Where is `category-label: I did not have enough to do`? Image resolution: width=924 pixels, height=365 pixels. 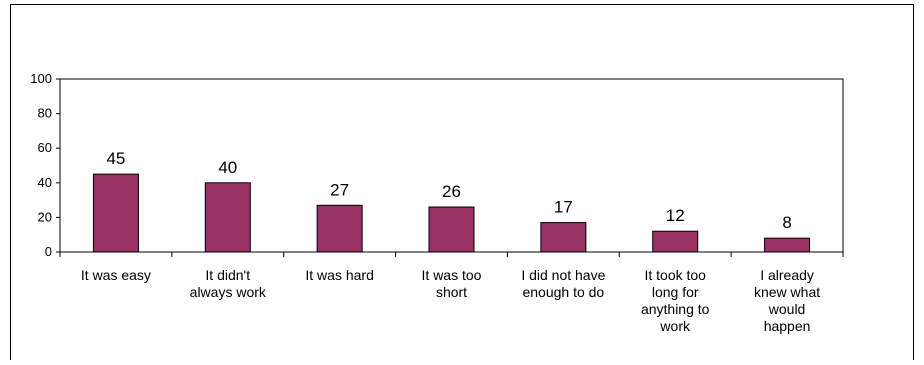 category-label: I did not have enough to do is located at coordinates (563, 283).